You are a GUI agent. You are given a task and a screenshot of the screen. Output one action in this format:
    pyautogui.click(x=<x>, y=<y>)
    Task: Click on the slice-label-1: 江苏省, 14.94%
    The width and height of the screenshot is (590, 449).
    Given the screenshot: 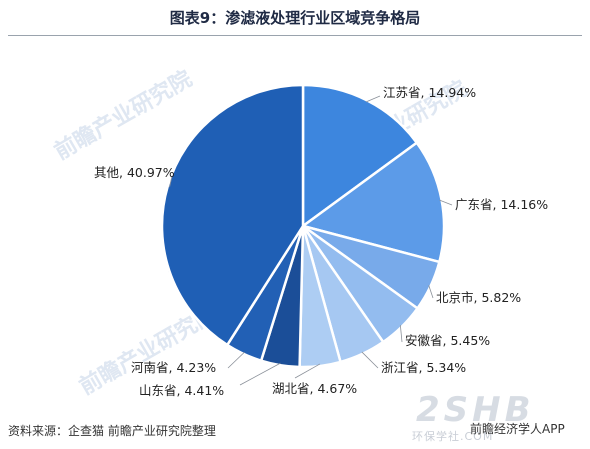 What is the action you would take?
    pyautogui.click(x=429, y=92)
    